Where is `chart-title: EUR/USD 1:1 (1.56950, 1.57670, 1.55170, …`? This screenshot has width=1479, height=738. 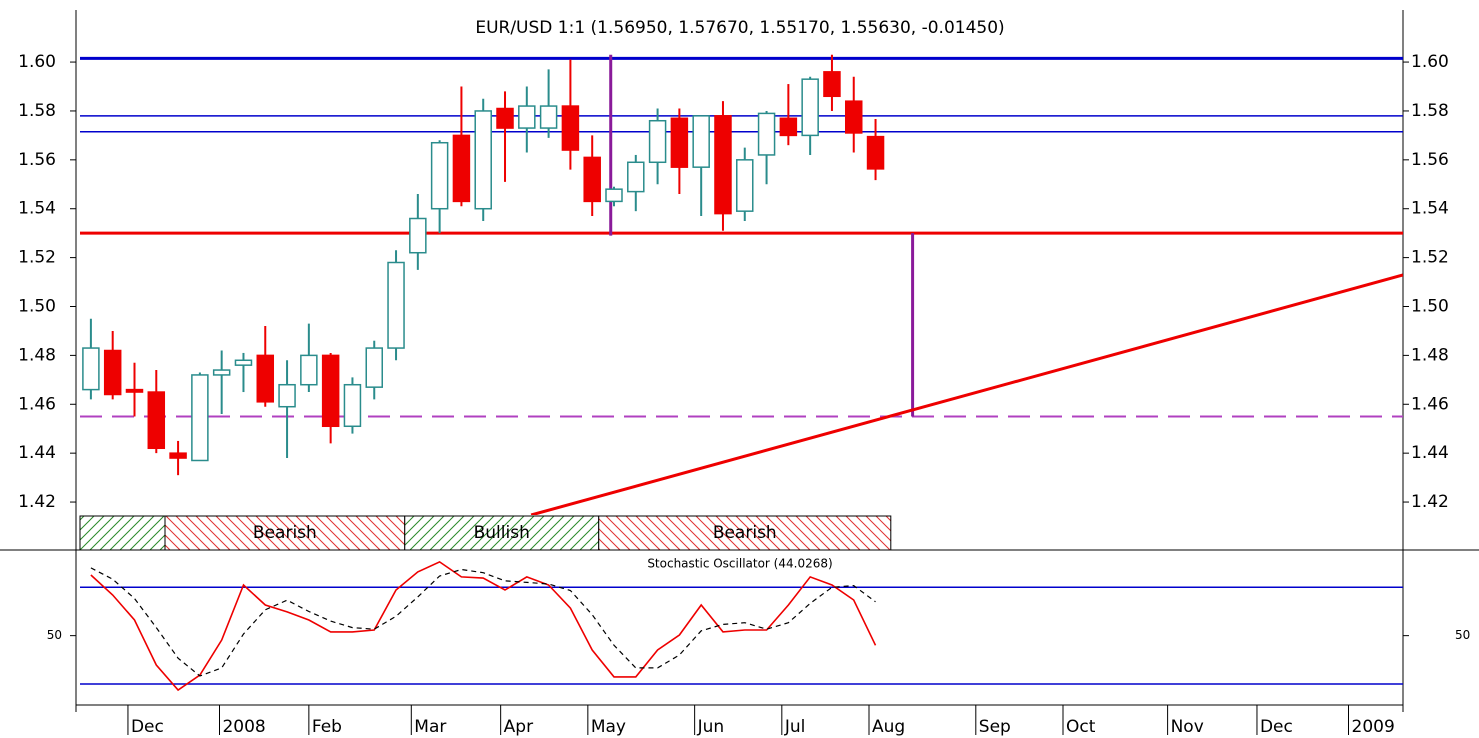
chart-title: EUR/USD 1:1 (1.56950, 1.57670, 1.55170, … is located at coordinates (739, 28).